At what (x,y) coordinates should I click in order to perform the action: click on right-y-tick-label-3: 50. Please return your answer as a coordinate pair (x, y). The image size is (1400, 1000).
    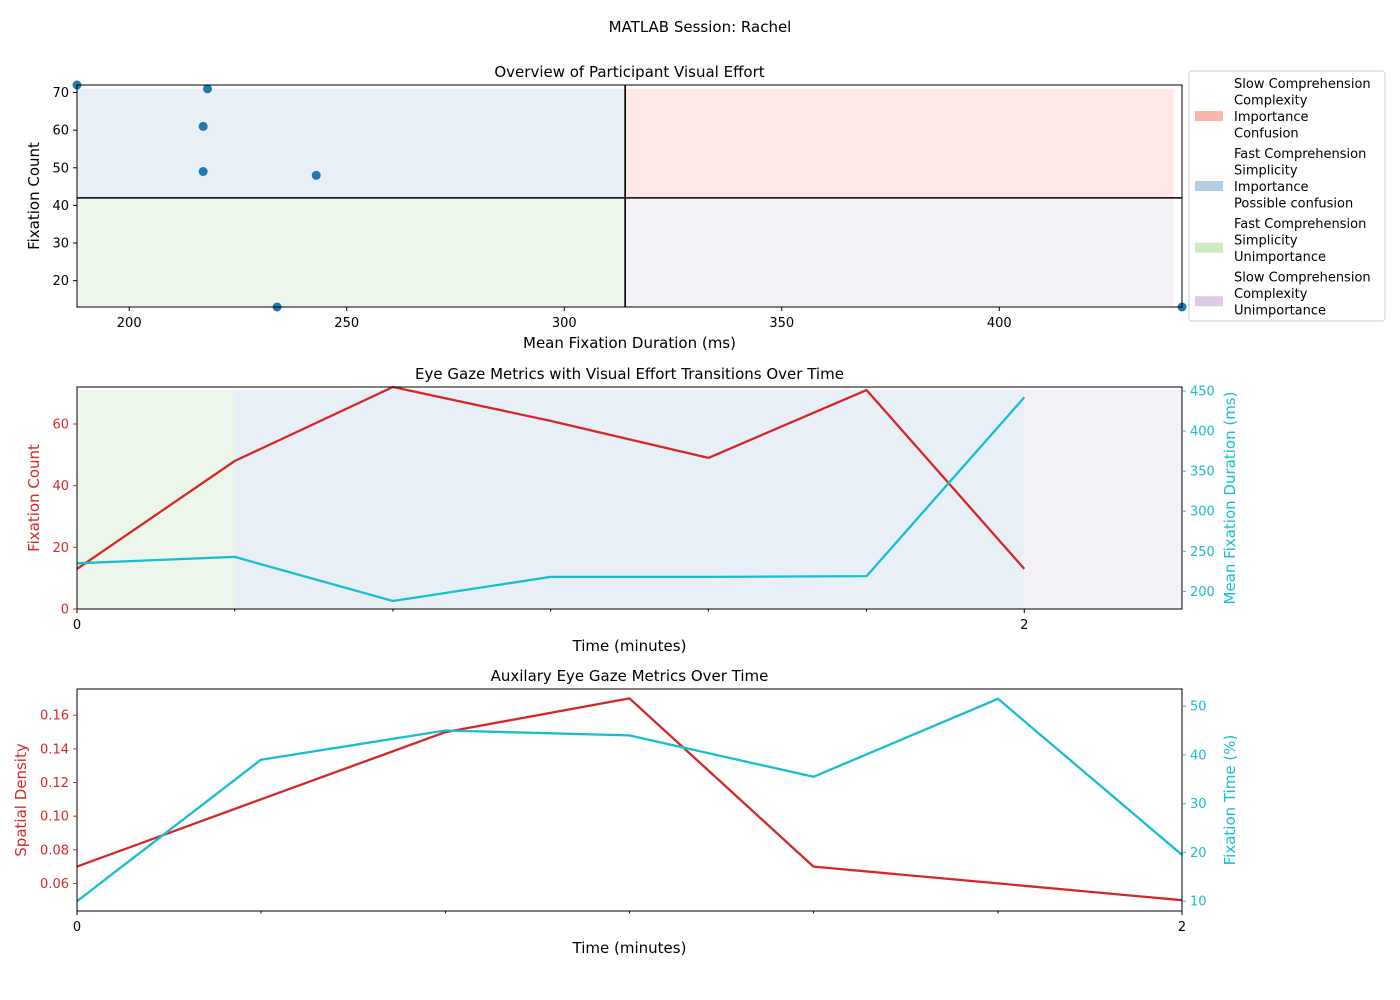
    Looking at the image, I should click on (1198, 707).